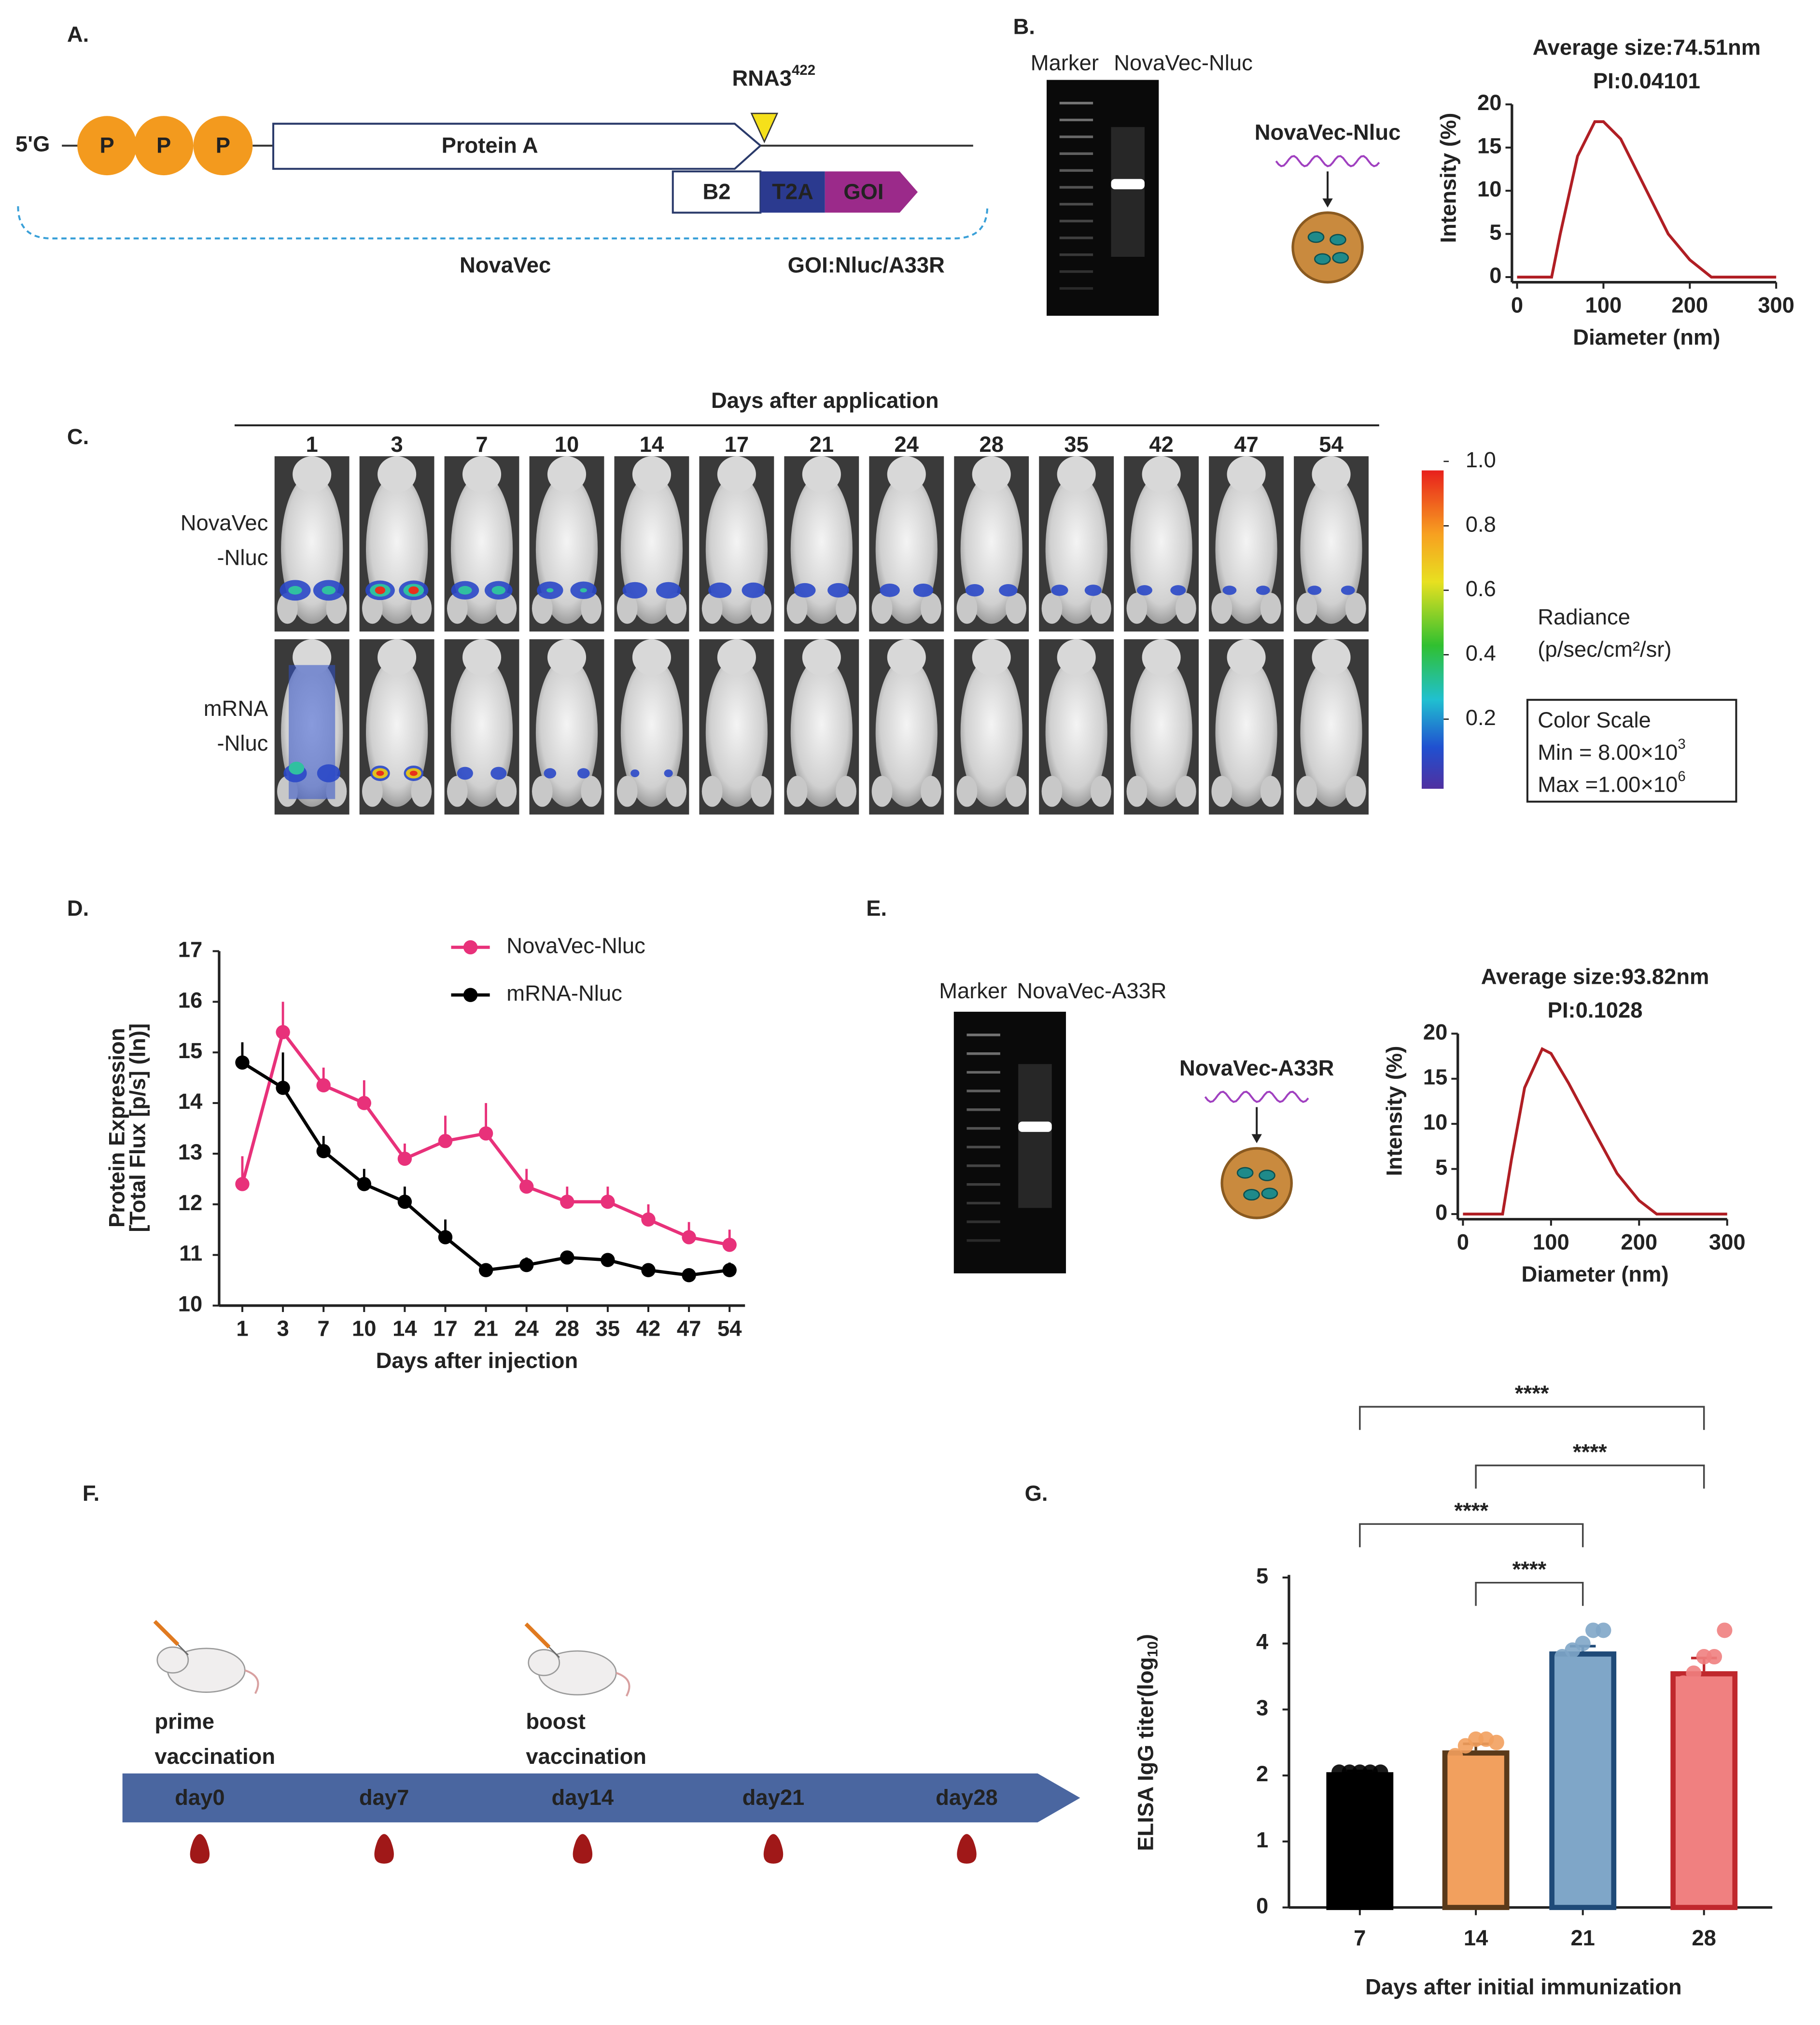 The width and height of the screenshot is (1820, 2025). Describe the element at coordinates (825, 400) in the screenshot. I see `imaging-title: Days after application` at that location.